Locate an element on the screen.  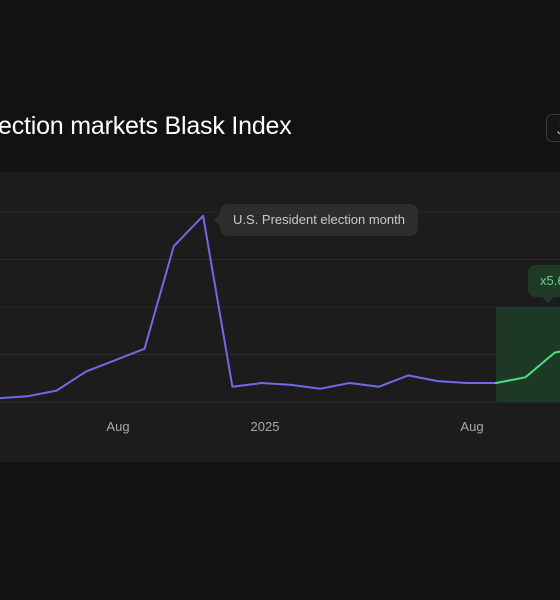
highlight-region is located at coordinates (528, 354).